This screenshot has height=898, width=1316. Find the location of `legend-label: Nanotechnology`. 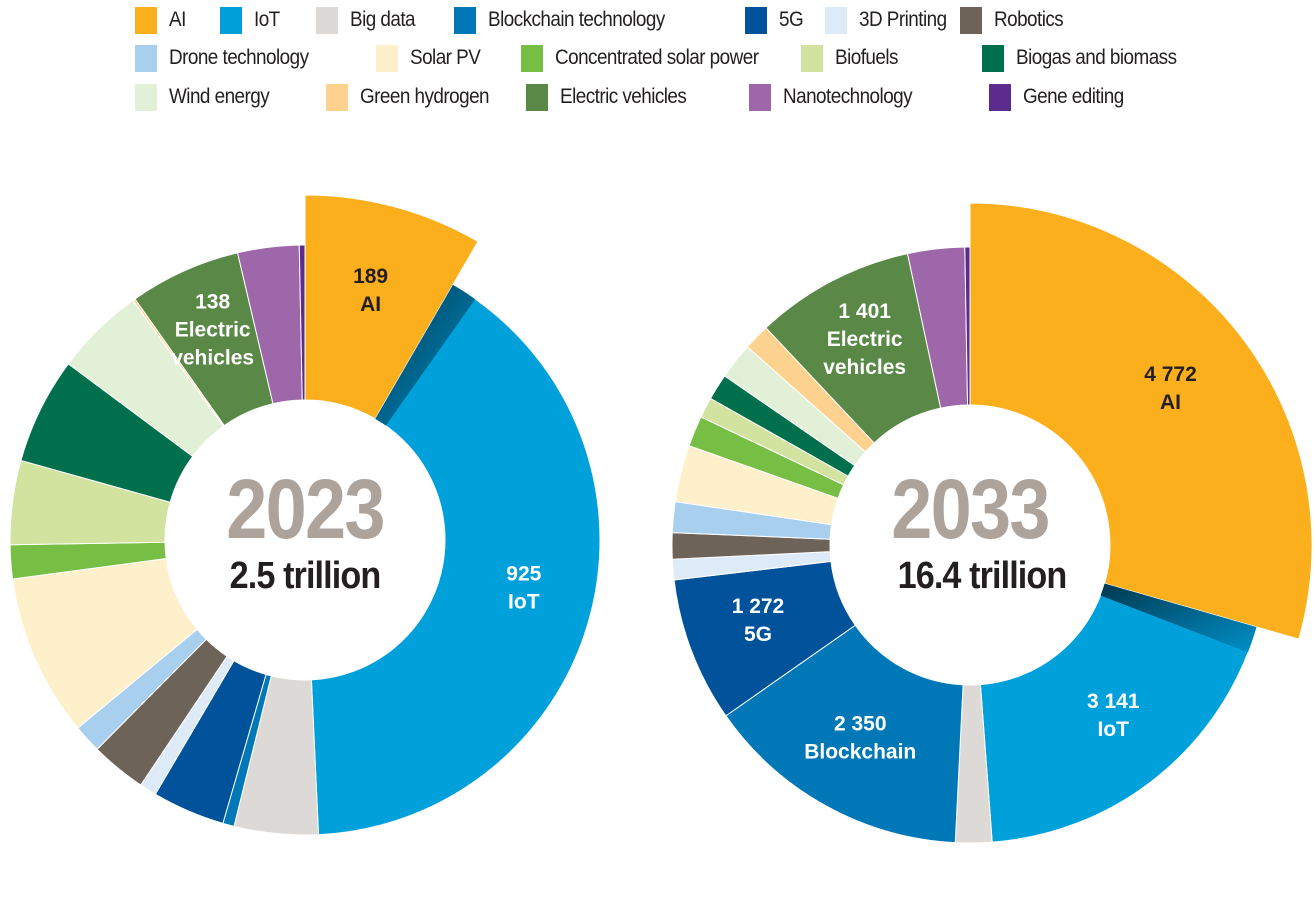

legend-label: Nanotechnology is located at coordinates (848, 96).